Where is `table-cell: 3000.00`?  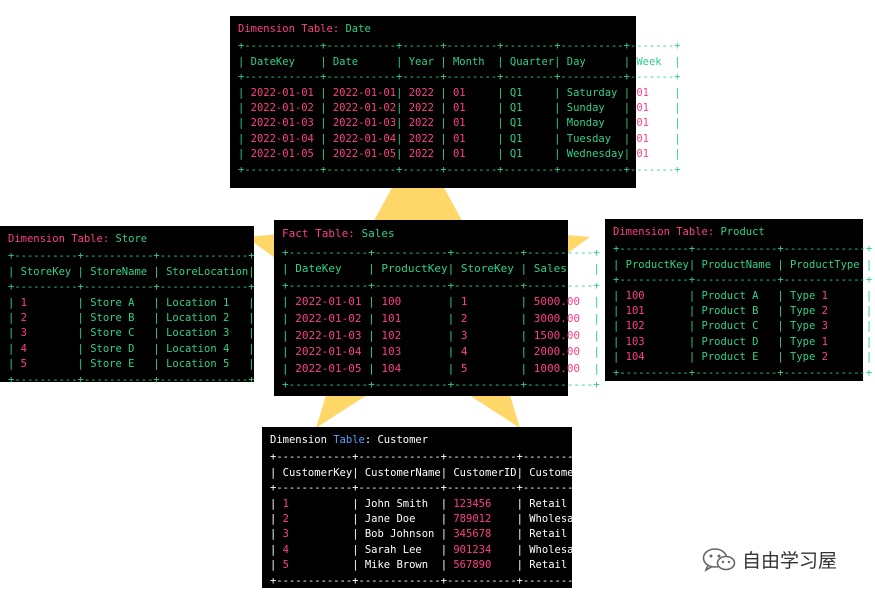 table-cell: 3000.00 is located at coordinates (560, 318).